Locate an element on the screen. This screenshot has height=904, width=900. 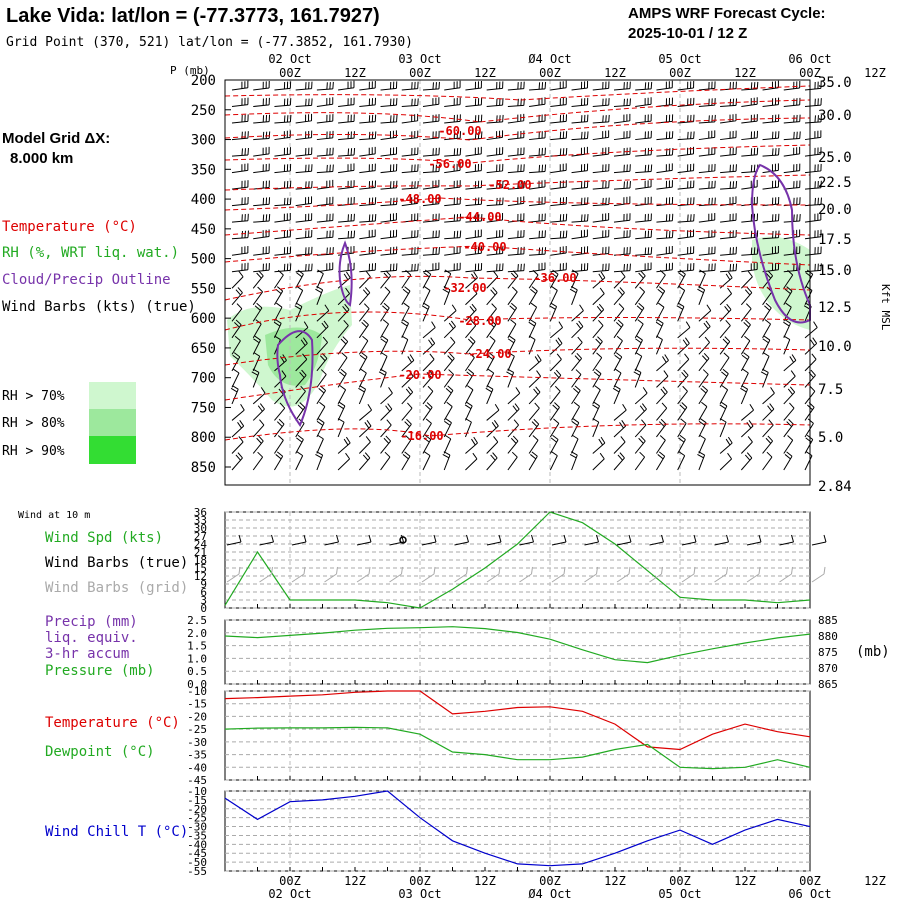
y-tick-label: 2.0 is located at coordinates (197, 633).